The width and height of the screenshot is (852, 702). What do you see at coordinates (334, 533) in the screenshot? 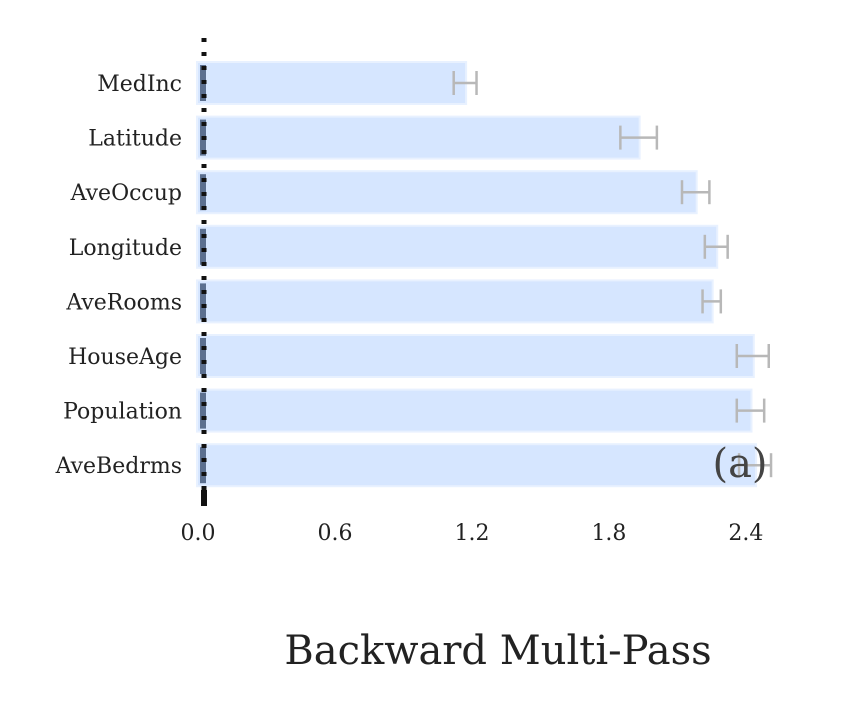
I see `x-tick-label: 0.6` at bounding box center [334, 533].